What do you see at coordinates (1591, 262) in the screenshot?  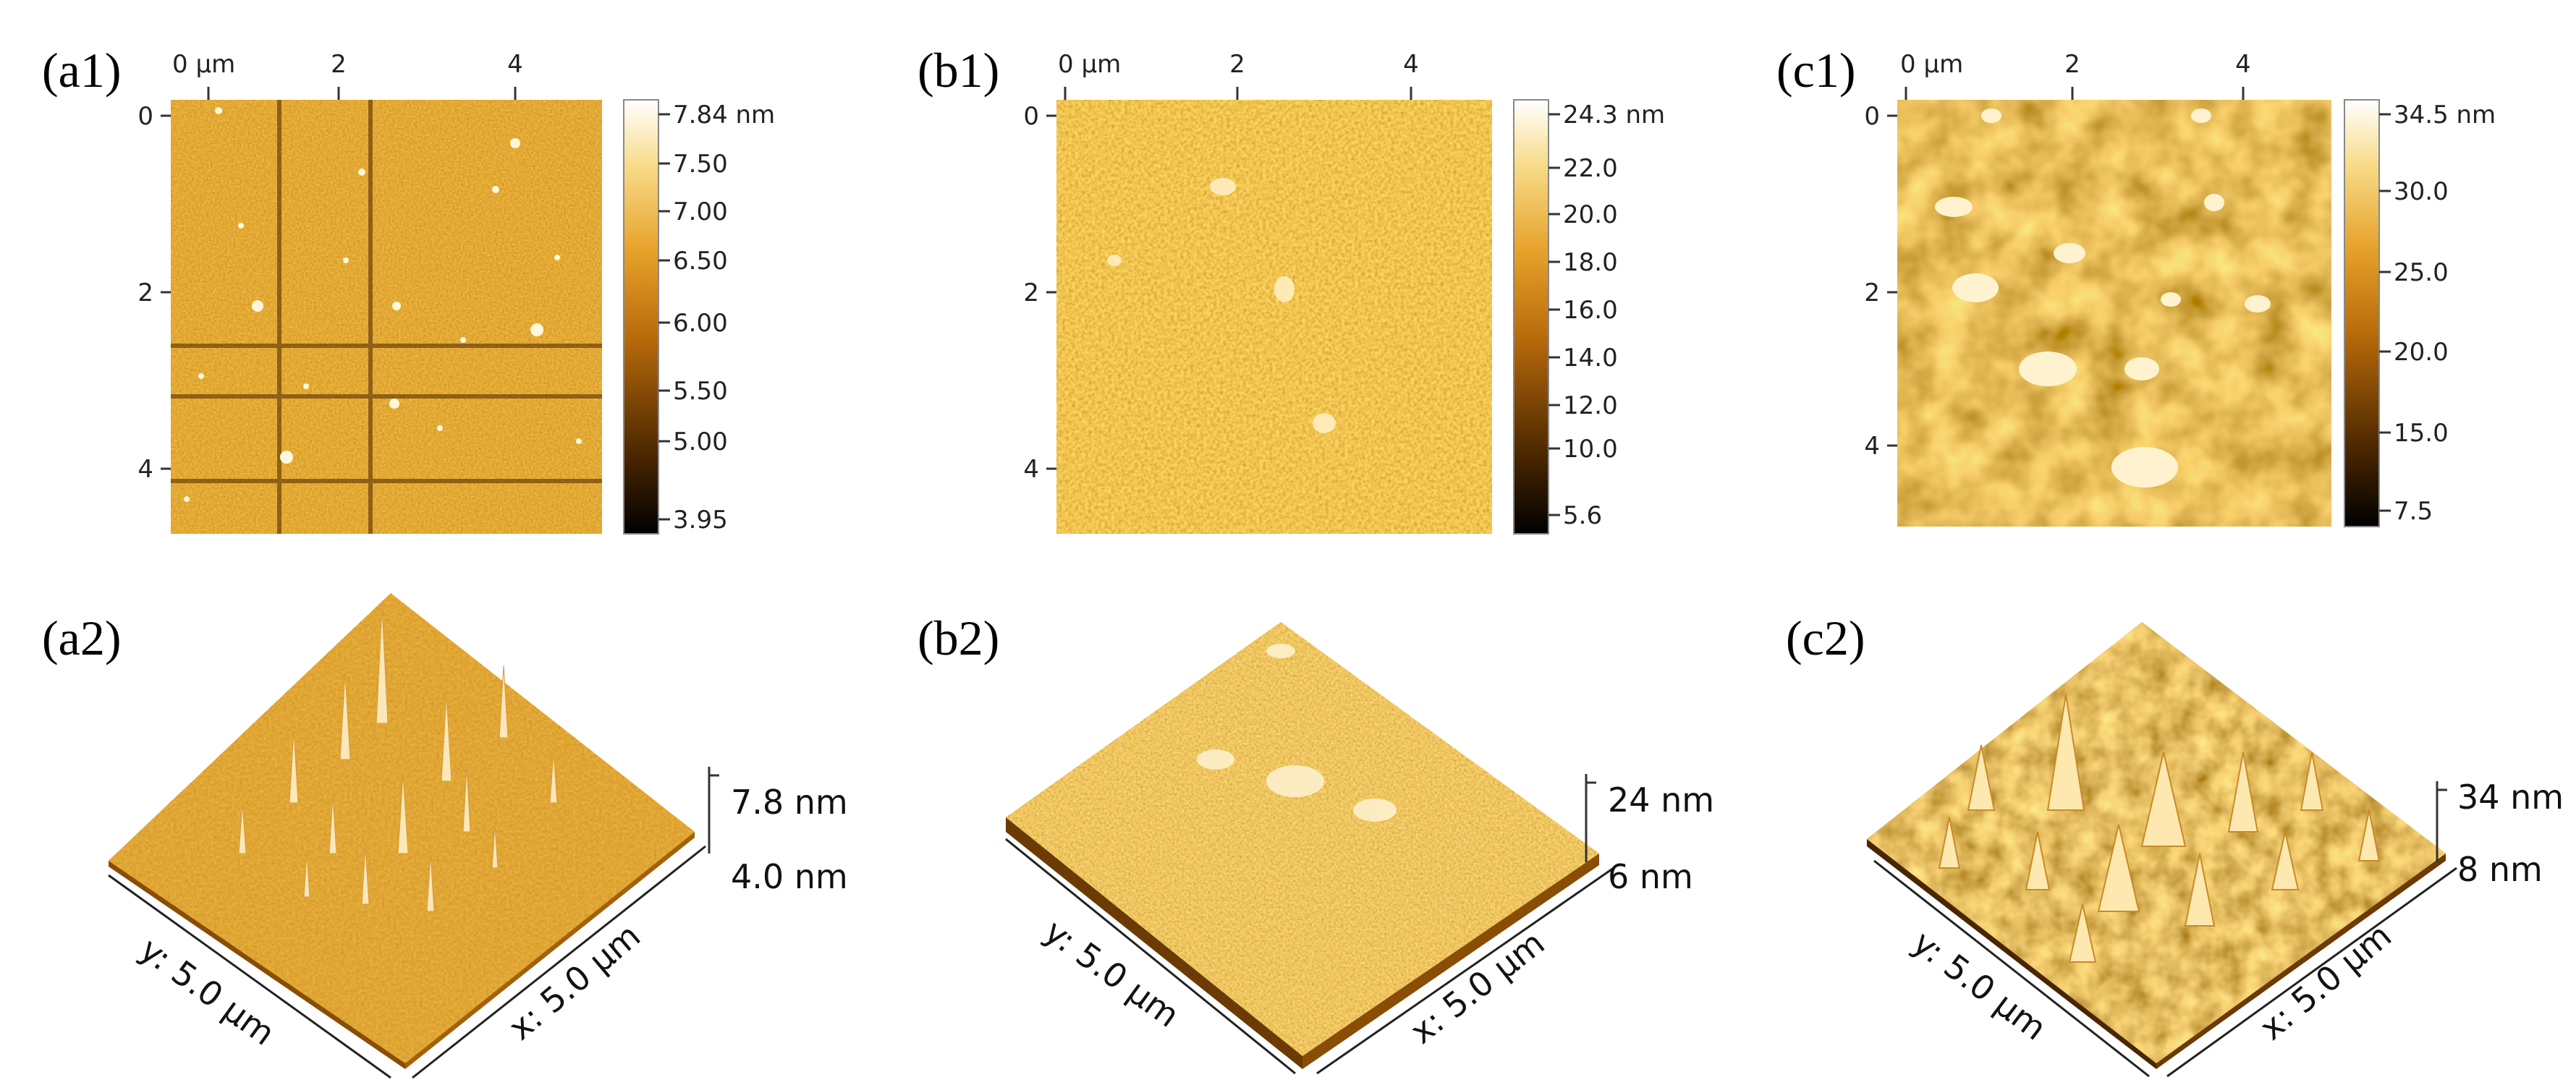 I see `colorbar-tick: 18.0` at bounding box center [1591, 262].